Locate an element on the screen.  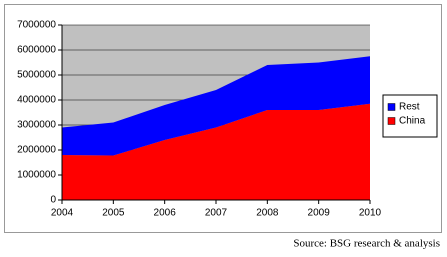
x-tick-label: 2006 is located at coordinates (165, 213).